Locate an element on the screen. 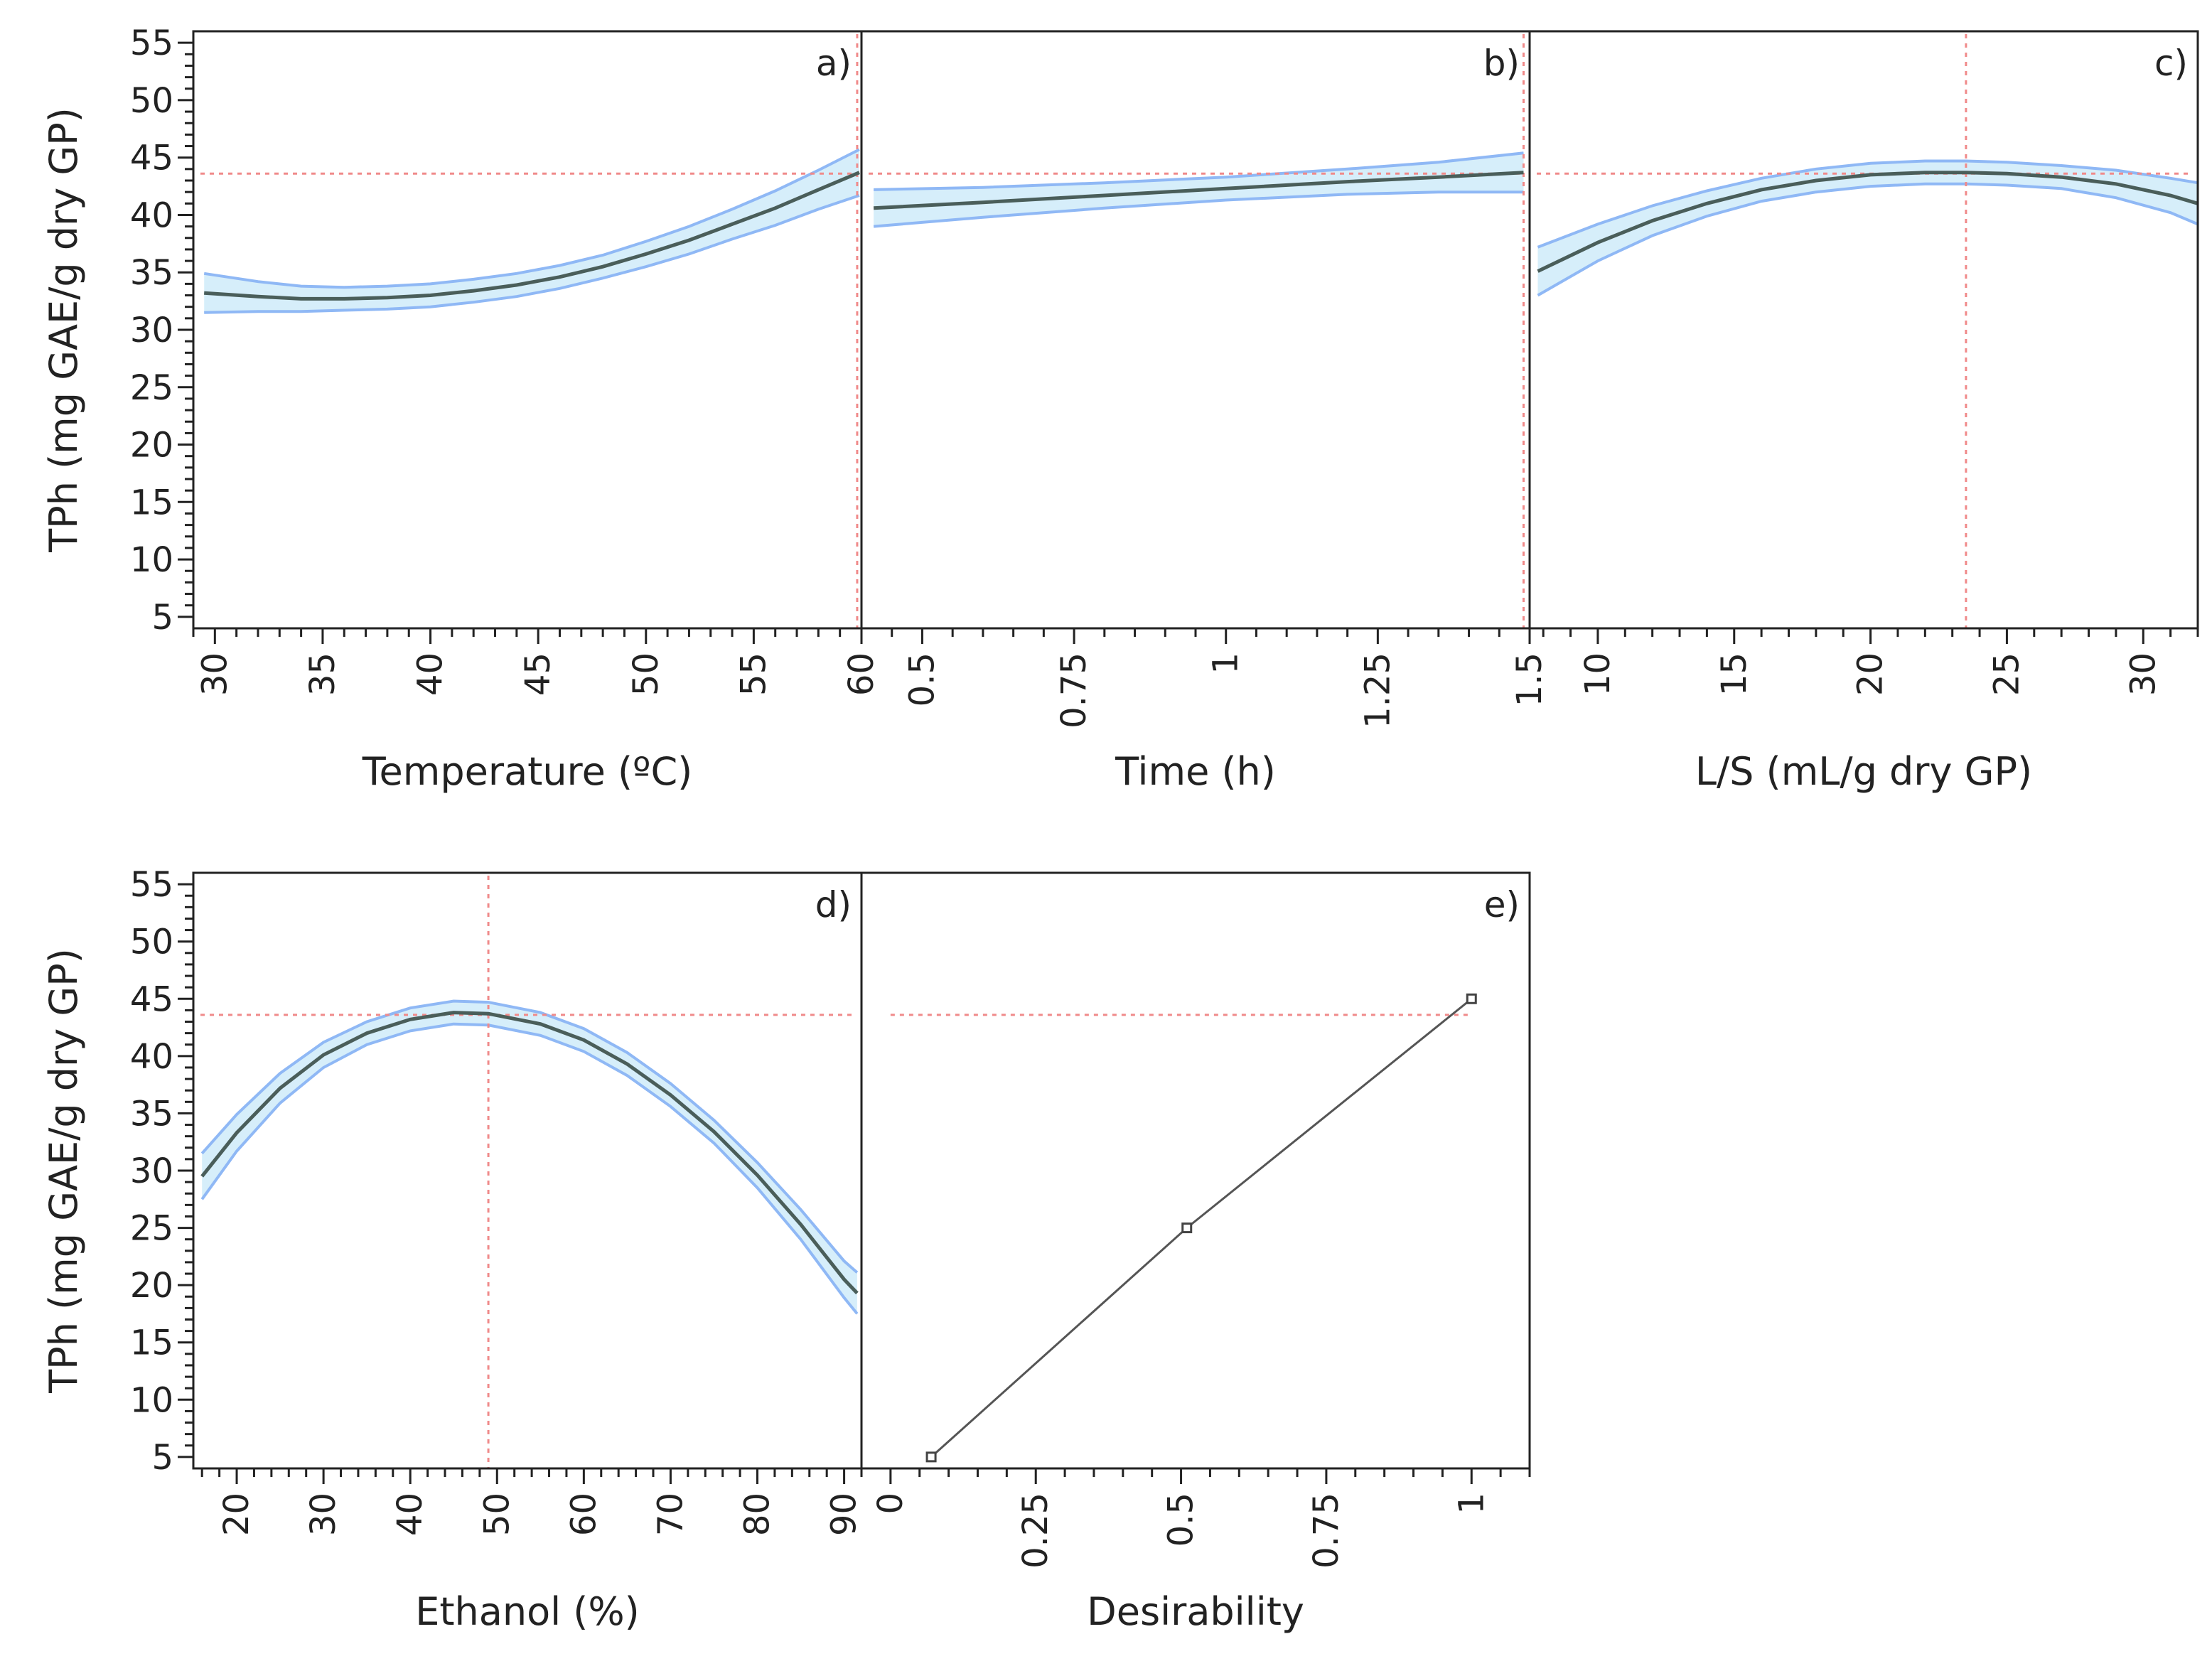 This screenshot has width=2212, height=1666. panel-4-ytick-label-1: 5 is located at coordinates (162, 1458).